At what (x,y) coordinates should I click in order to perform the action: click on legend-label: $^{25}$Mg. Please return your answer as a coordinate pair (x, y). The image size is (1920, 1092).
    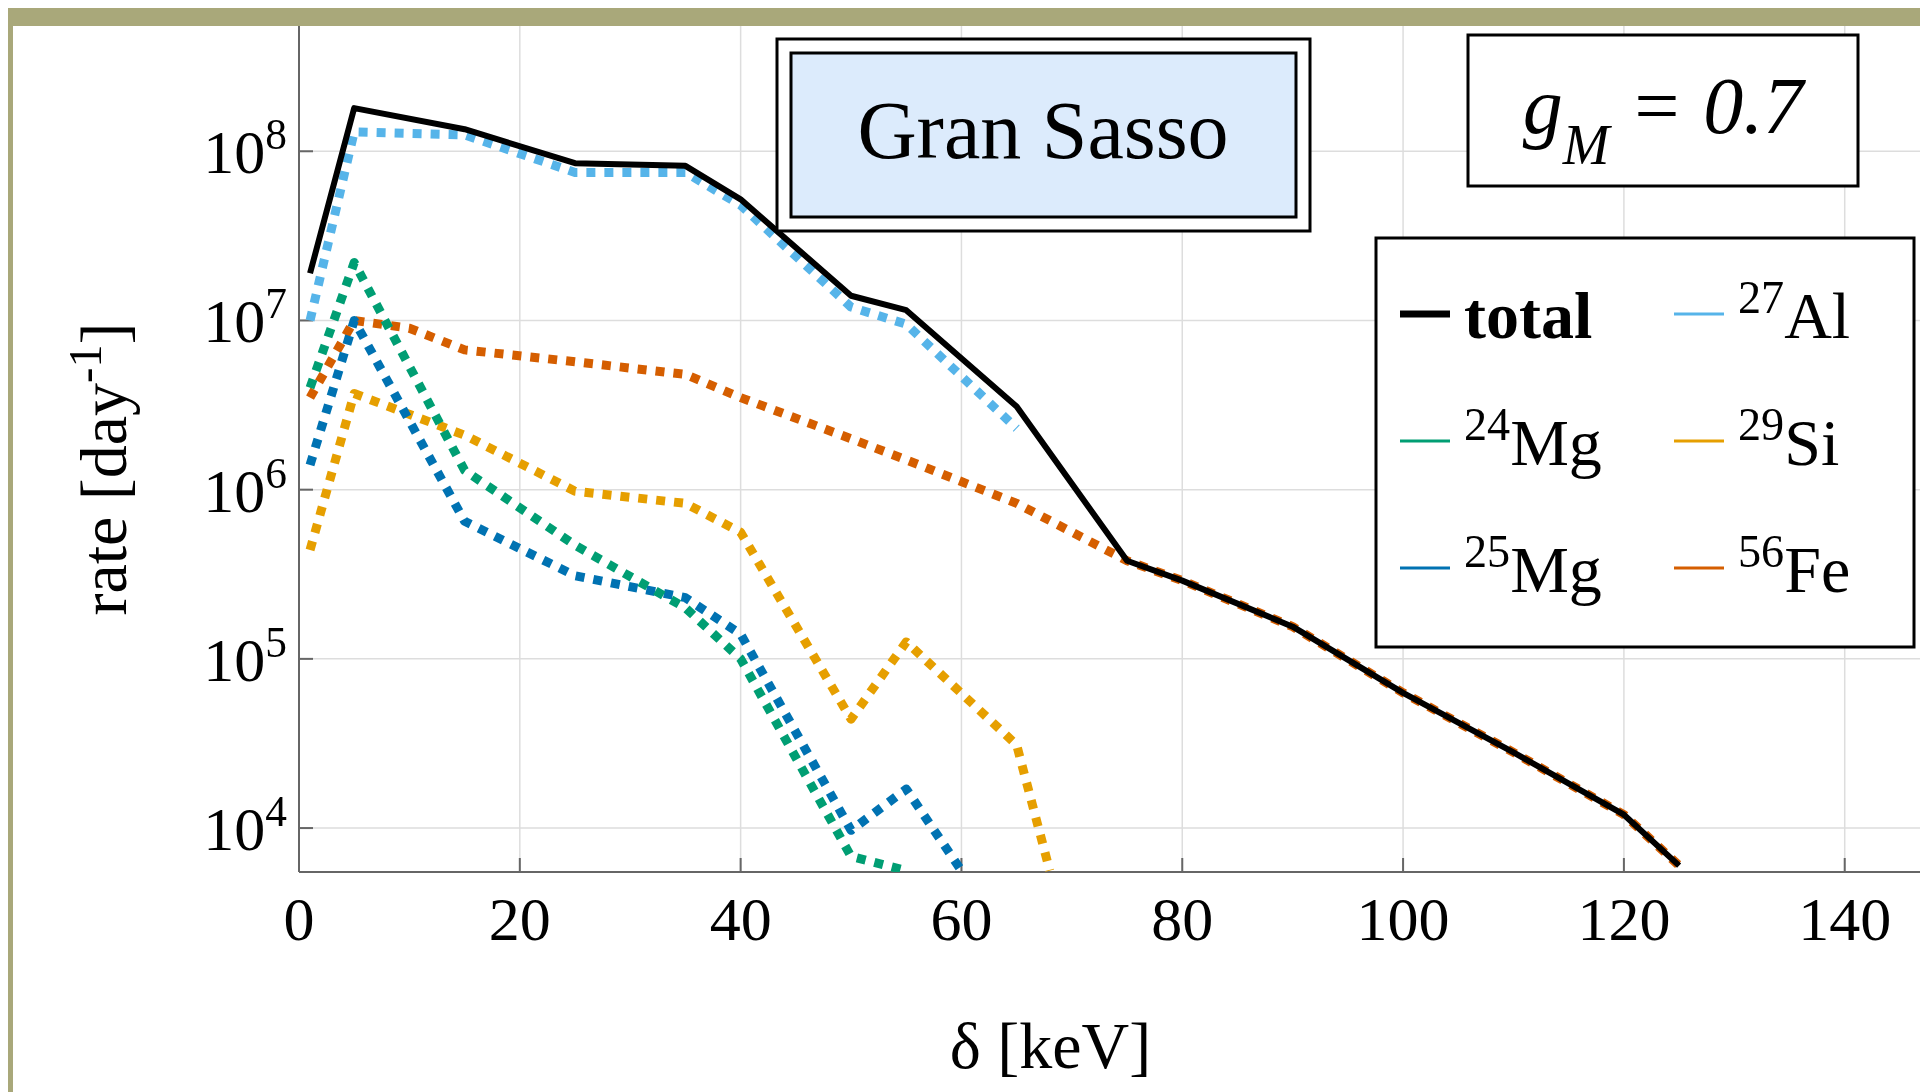
    Looking at the image, I should click on (1533, 565).